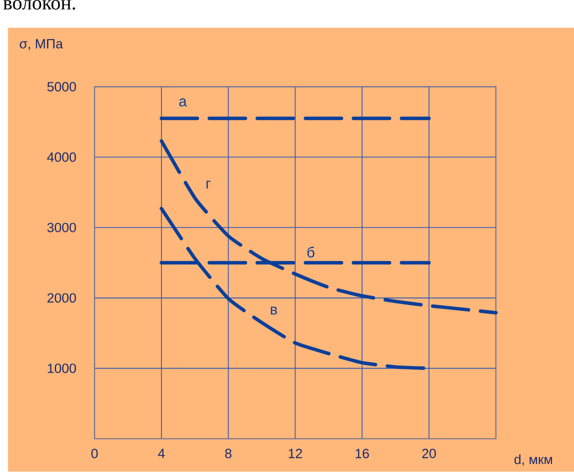 This screenshot has width=574, height=472. I want to click on y-tick-label: 5000, so click(61, 87).